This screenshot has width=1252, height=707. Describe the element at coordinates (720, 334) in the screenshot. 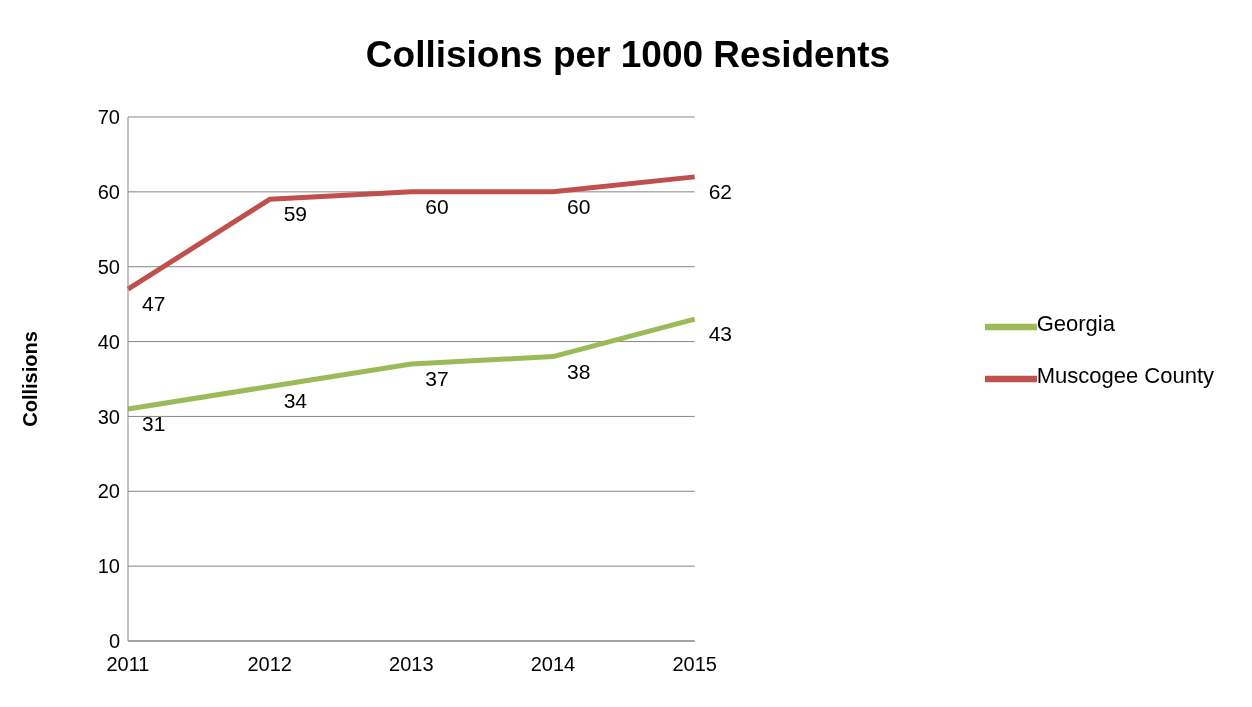

I see `data-label: 43` at that location.